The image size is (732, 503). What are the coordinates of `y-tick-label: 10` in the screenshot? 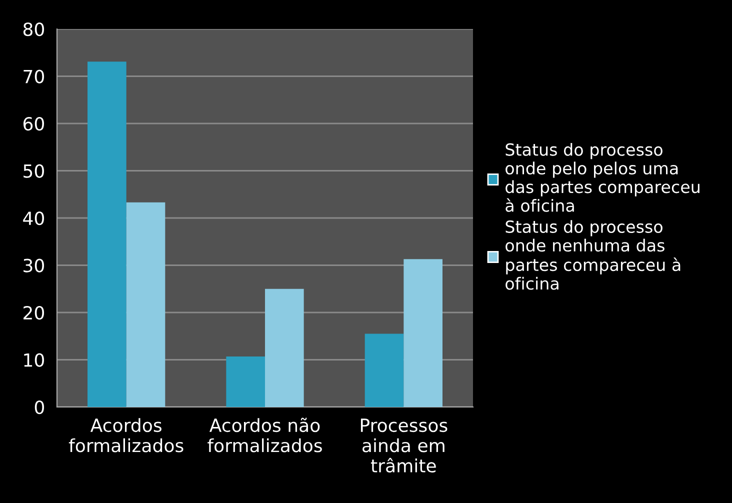 It's located at (34, 360).